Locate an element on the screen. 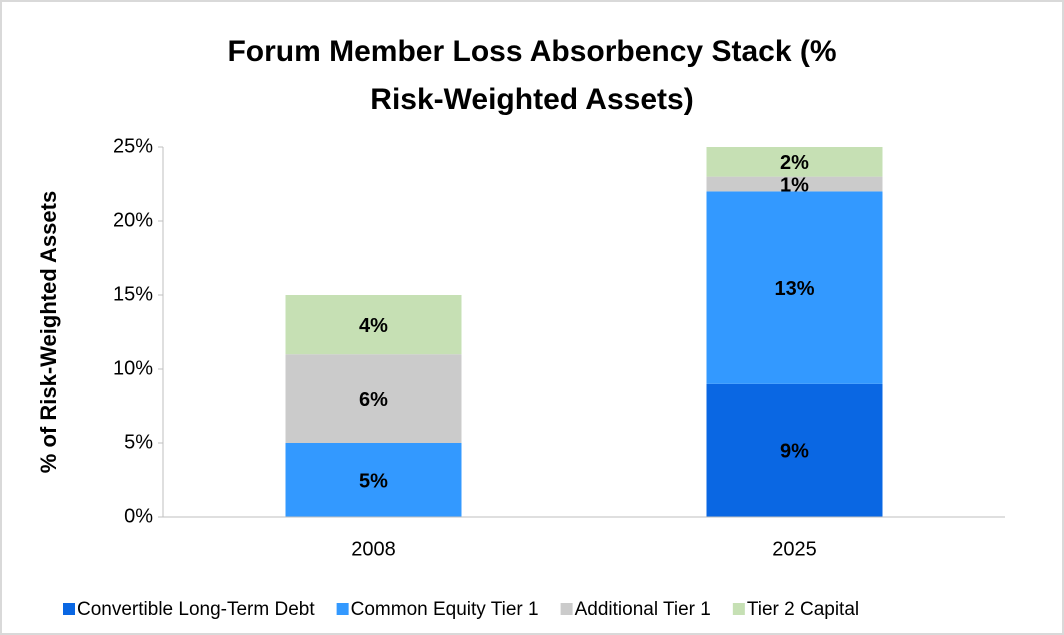 Image resolution: width=1064 pixels, height=635 pixels. data-label: 1% is located at coordinates (794, 185).